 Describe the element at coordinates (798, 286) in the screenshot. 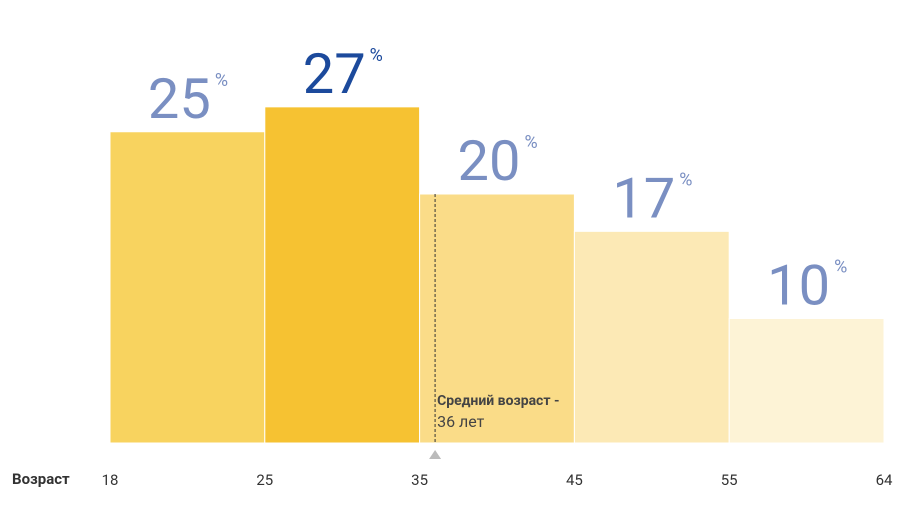

I see `value-label: 10` at that location.